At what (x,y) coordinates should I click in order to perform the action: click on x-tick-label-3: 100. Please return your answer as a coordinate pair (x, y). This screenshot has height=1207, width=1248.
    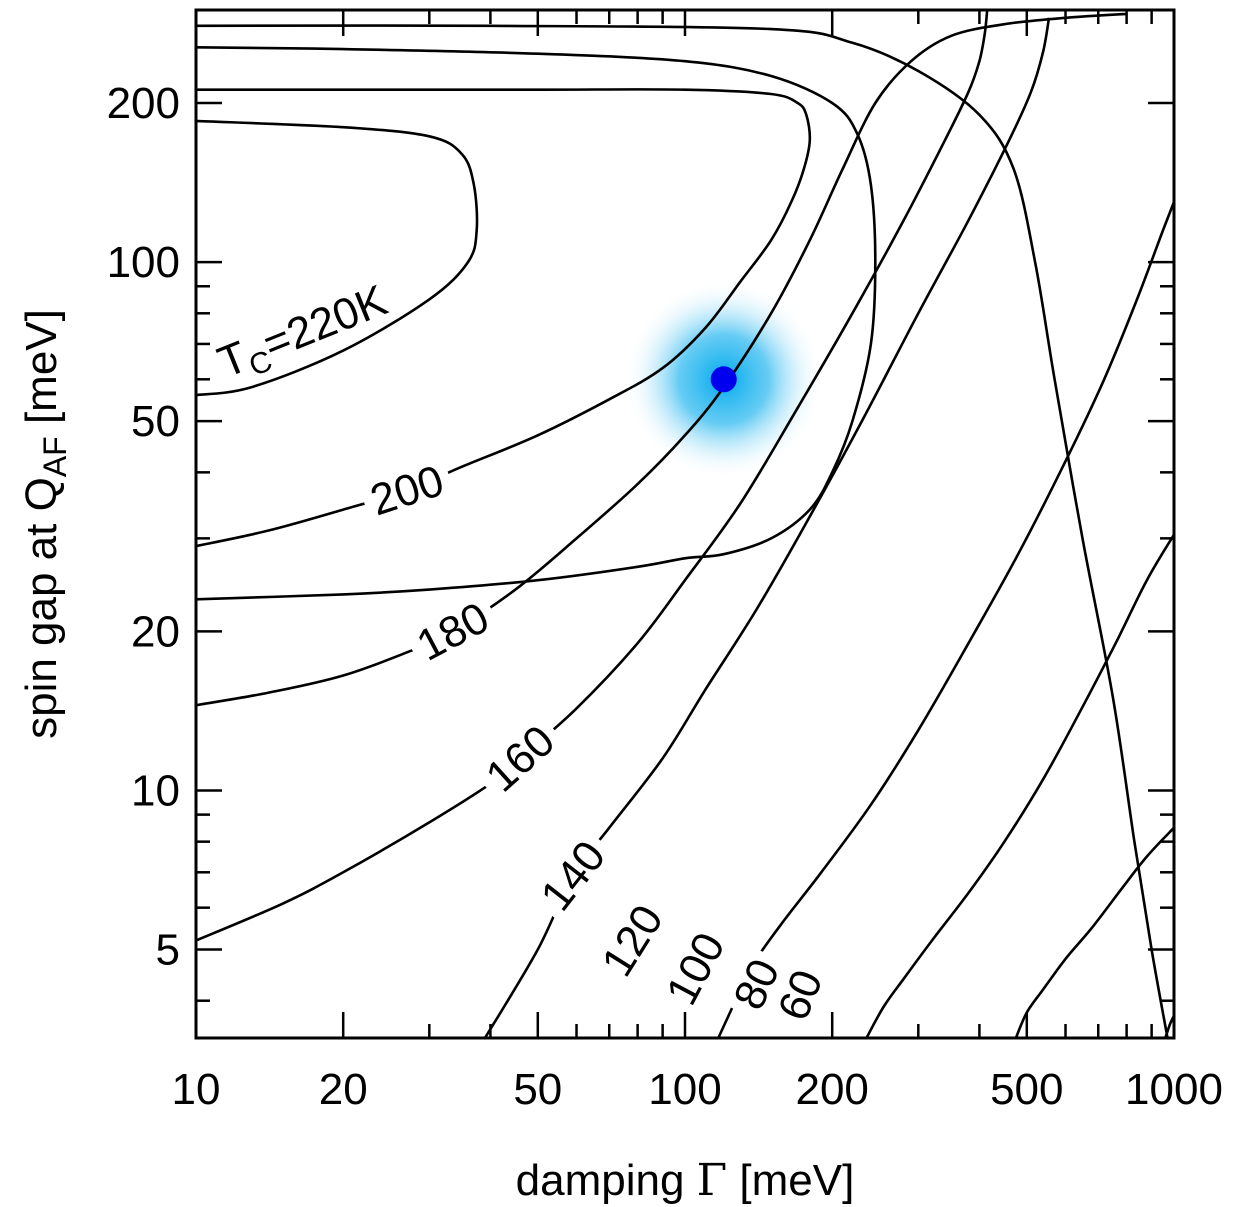
    Looking at the image, I should click on (684, 1089).